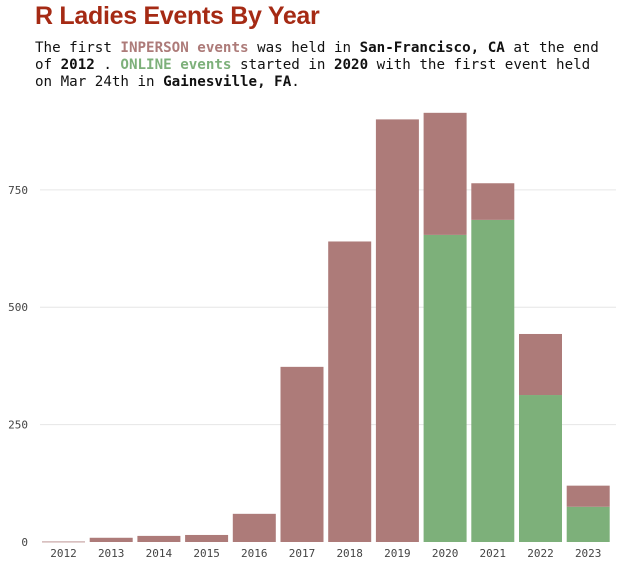 The width and height of the screenshot is (624, 568). Describe the element at coordinates (254, 553) in the screenshot. I see `x-tick-label: 2016` at that location.